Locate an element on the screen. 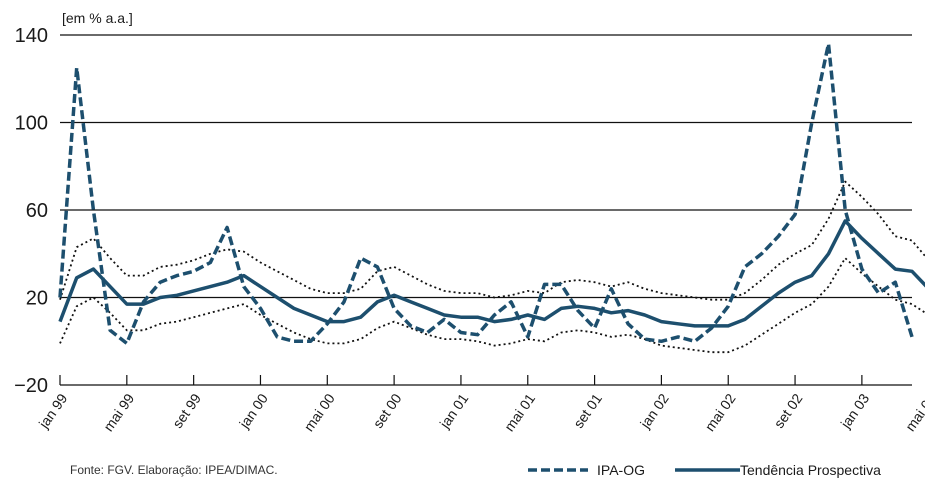 This screenshot has height=485, width=925. x-tick-label: set 99 is located at coordinates (186, 410).